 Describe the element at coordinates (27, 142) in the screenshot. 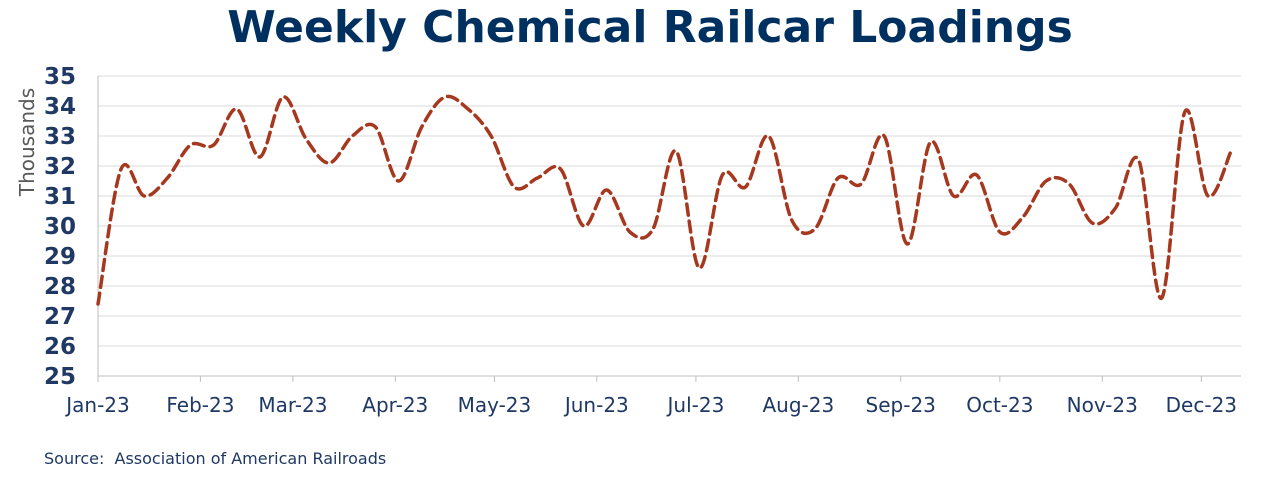

I see `y-axis-label: Thousands` at that location.